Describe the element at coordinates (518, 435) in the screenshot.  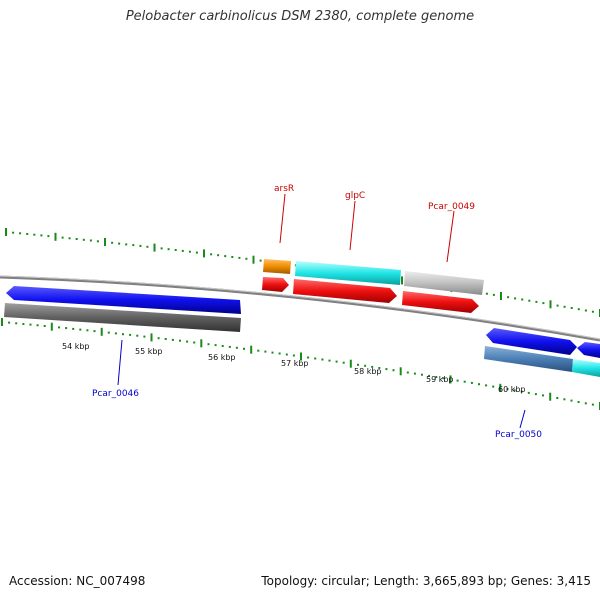
I see `gene-label-pcar0050: Pcar_0050` at that location.